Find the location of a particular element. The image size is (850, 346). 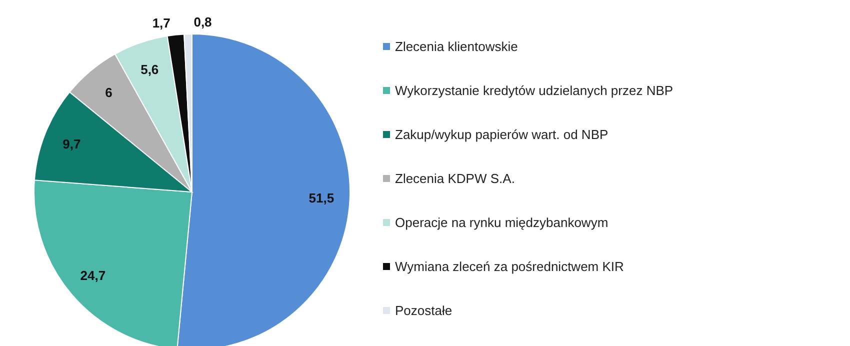

data-label: 51,5 is located at coordinates (321, 198).